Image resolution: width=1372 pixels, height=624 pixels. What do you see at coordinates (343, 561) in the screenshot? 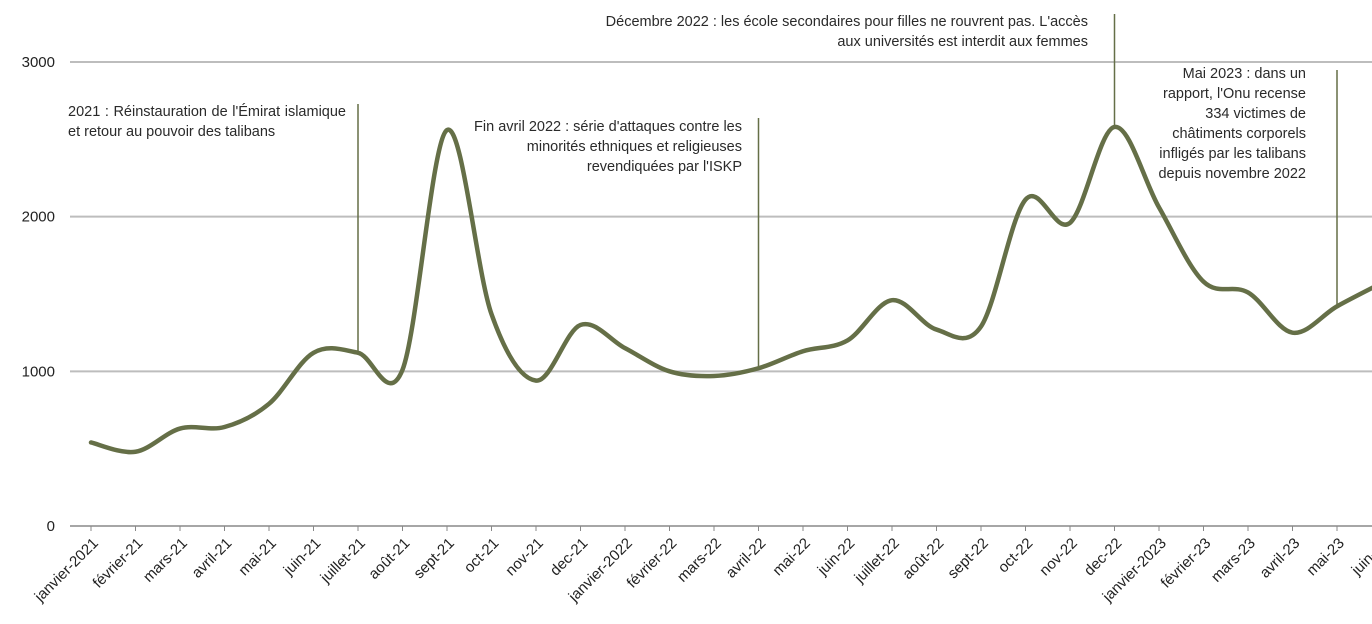
I see `x-tick-label: juillet-21` at bounding box center [343, 561].